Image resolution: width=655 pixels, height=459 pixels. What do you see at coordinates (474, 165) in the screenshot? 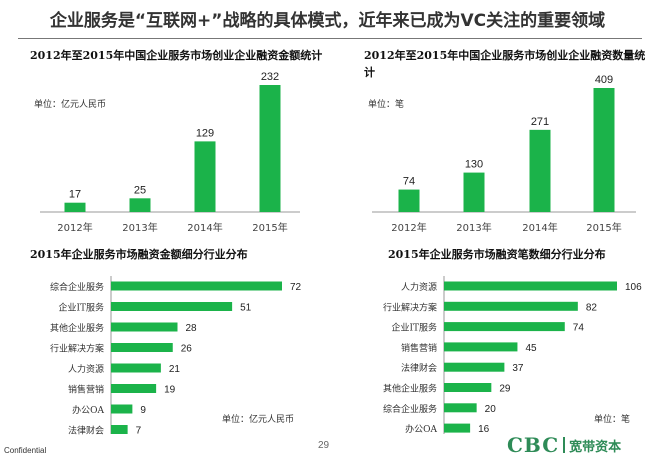
I see `chart2-data-label: 130` at bounding box center [474, 165].